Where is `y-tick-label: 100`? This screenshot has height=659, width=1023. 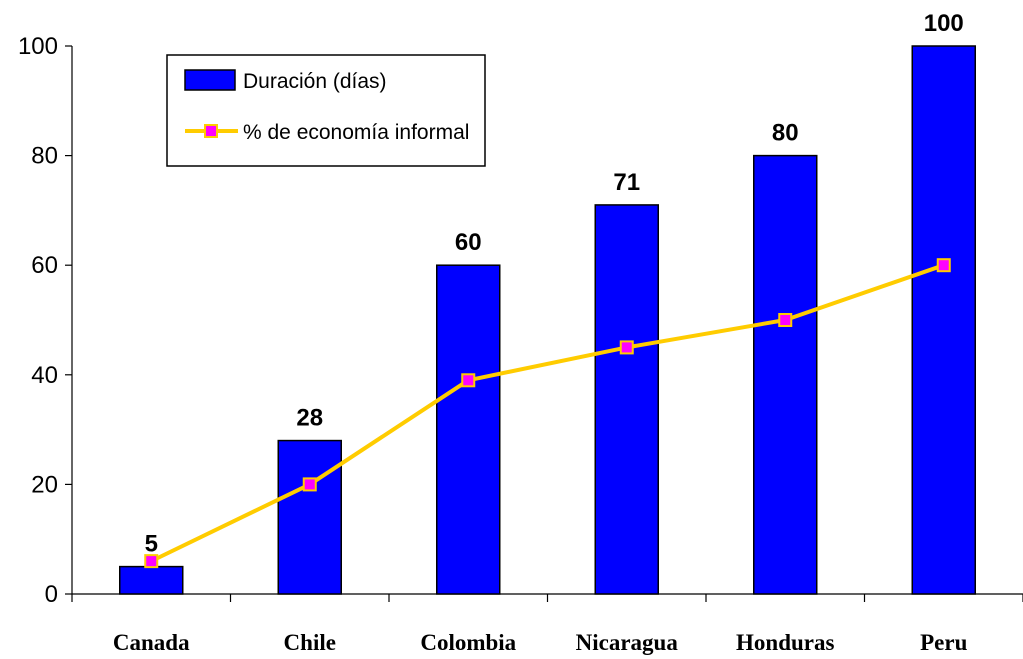
y-tick-label: 100 is located at coordinates (38, 46).